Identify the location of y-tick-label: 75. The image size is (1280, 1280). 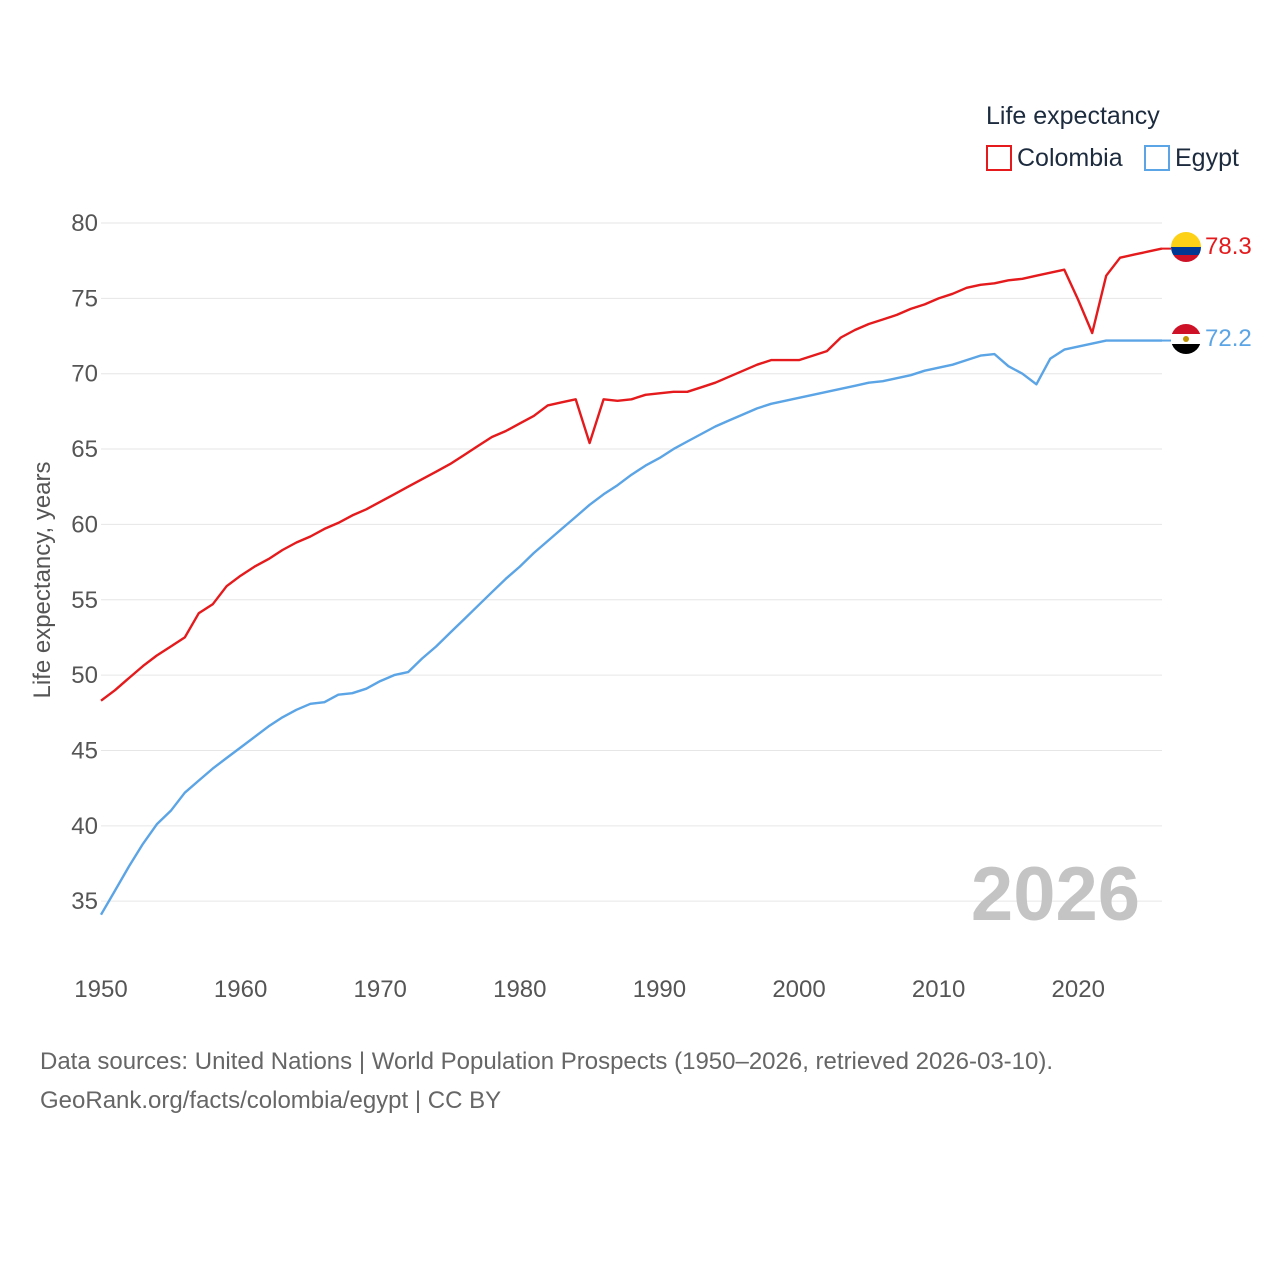
(84, 298).